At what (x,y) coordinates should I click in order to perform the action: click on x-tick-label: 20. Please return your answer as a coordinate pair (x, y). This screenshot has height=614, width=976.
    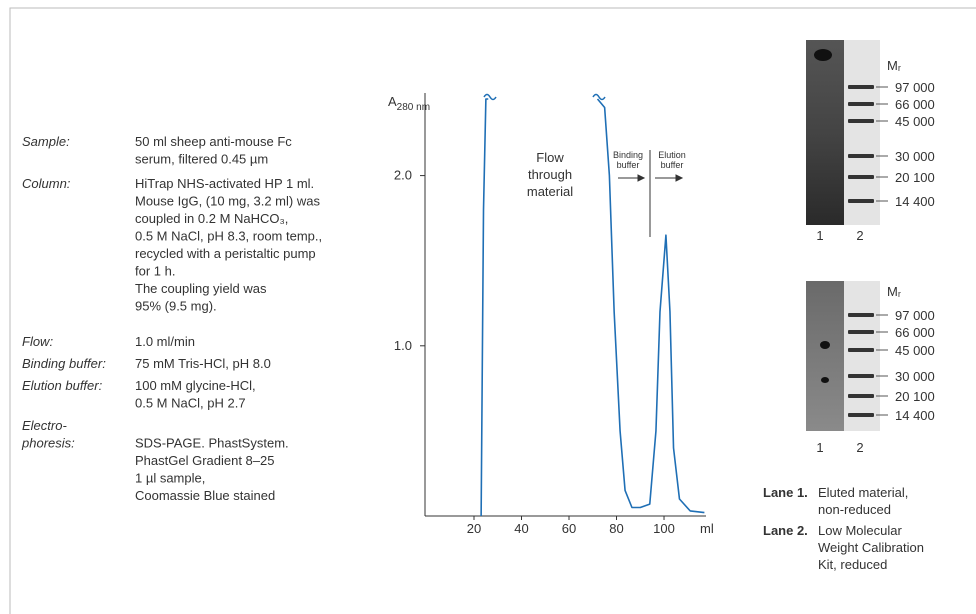
    Looking at the image, I should click on (474, 528).